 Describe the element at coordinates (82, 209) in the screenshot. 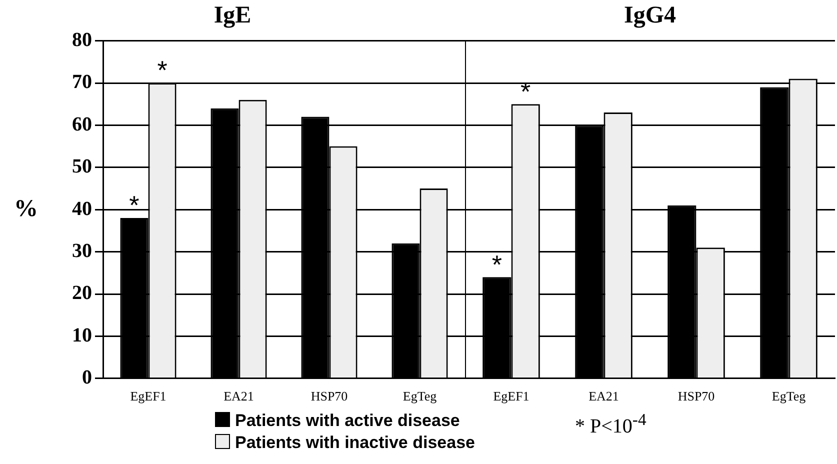

I see `y-tick-label: 40` at that location.